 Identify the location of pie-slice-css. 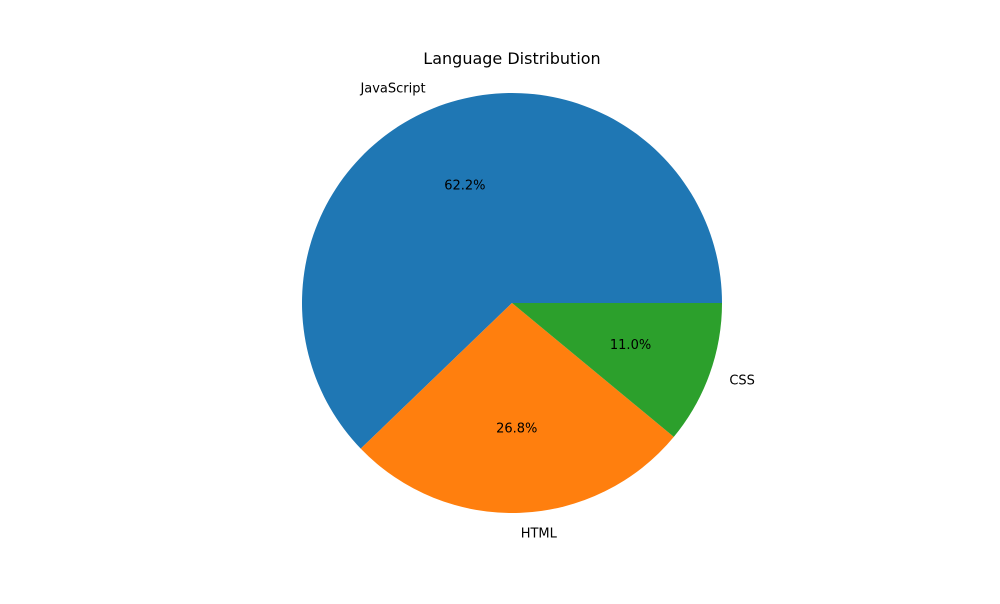
(617, 370).